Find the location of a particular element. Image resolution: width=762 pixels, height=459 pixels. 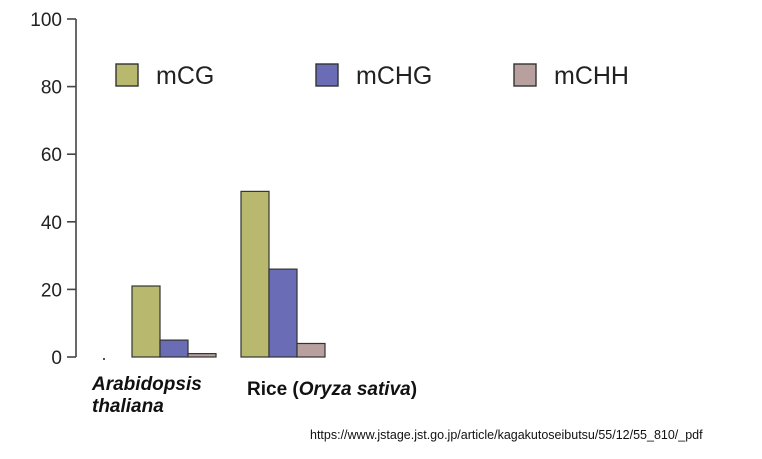

y-tick-label: 80 is located at coordinates (51, 88).